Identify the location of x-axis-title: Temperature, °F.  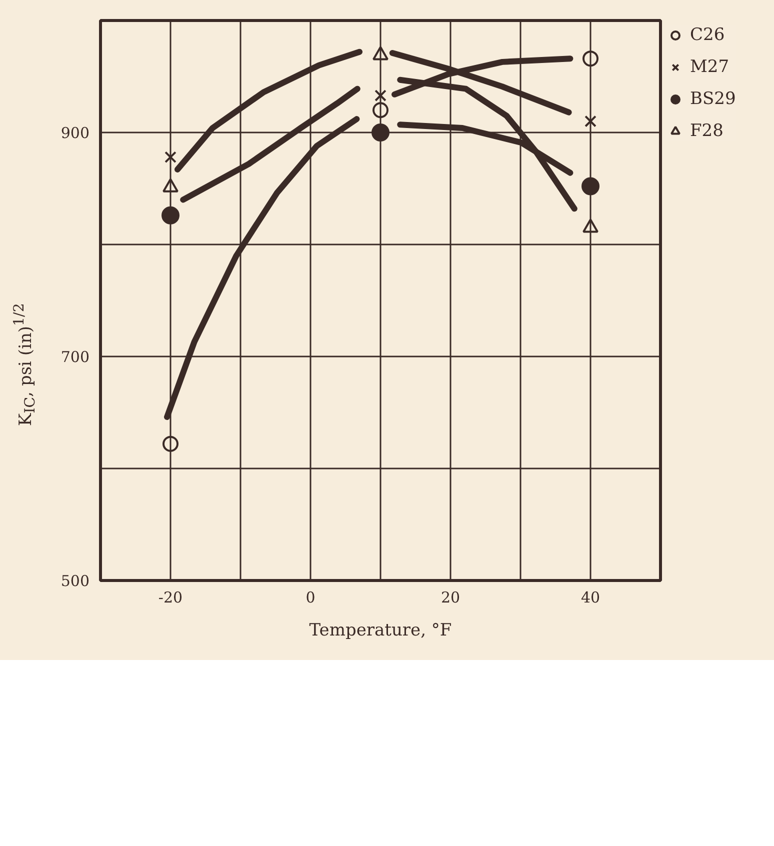
(380, 630).